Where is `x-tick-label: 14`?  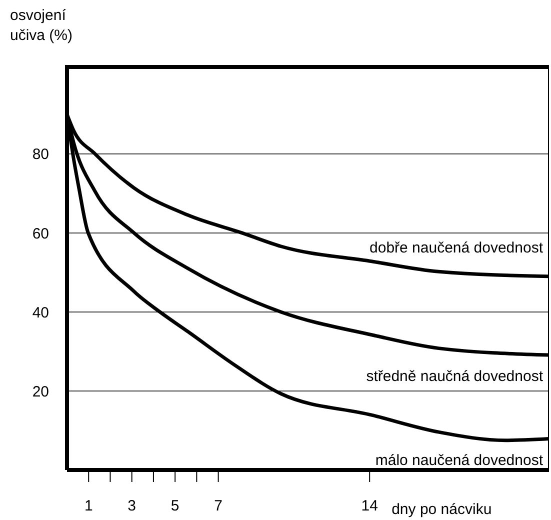 x-tick-label: 14 is located at coordinates (369, 506).